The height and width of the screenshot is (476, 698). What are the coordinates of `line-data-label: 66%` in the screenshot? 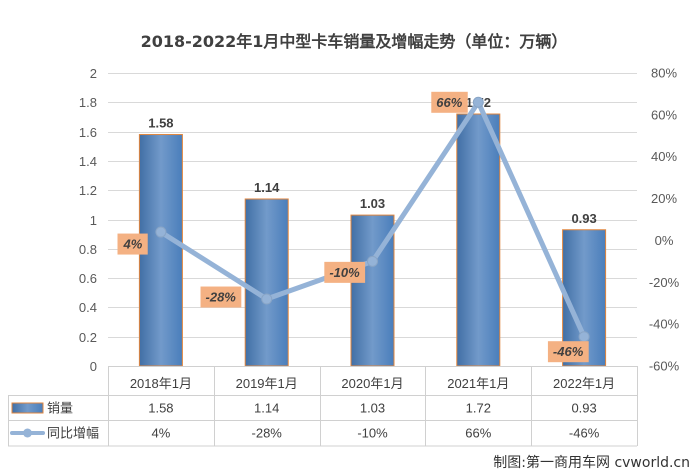 It's located at (449, 102).